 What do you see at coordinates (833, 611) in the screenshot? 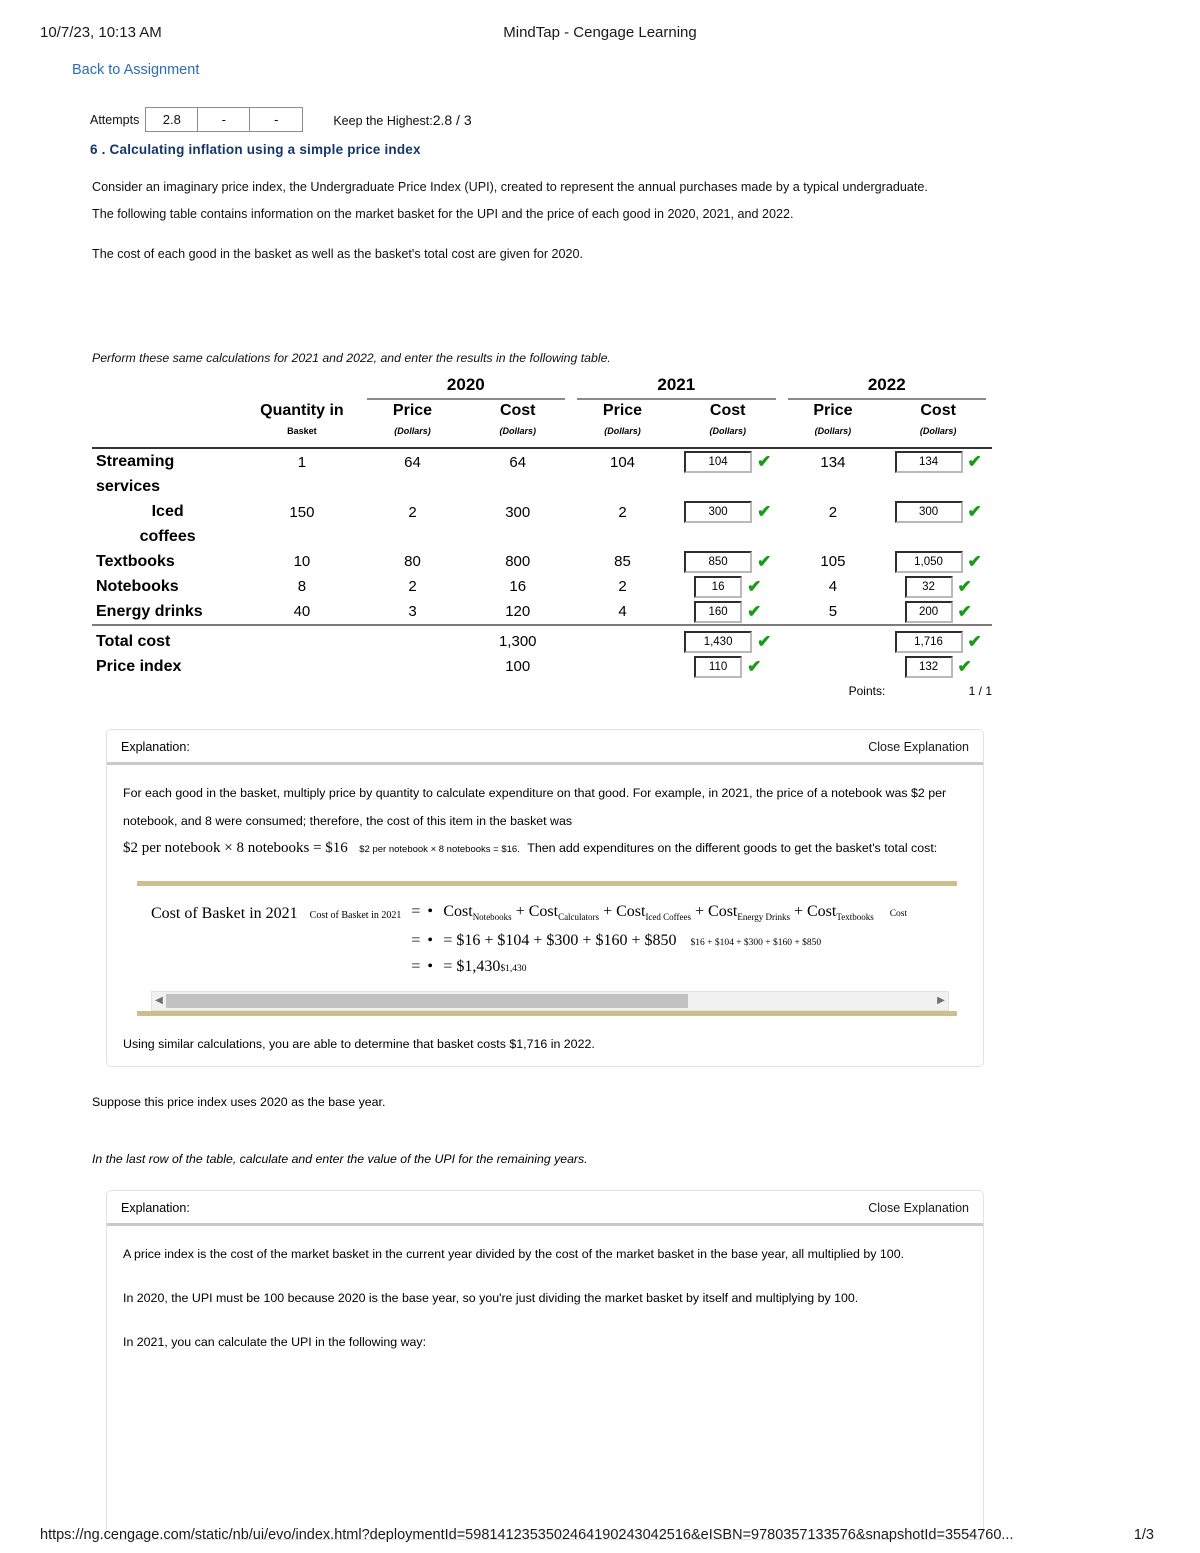
I see `cell-price-2022-energy: 5` at bounding box center [833, 611].